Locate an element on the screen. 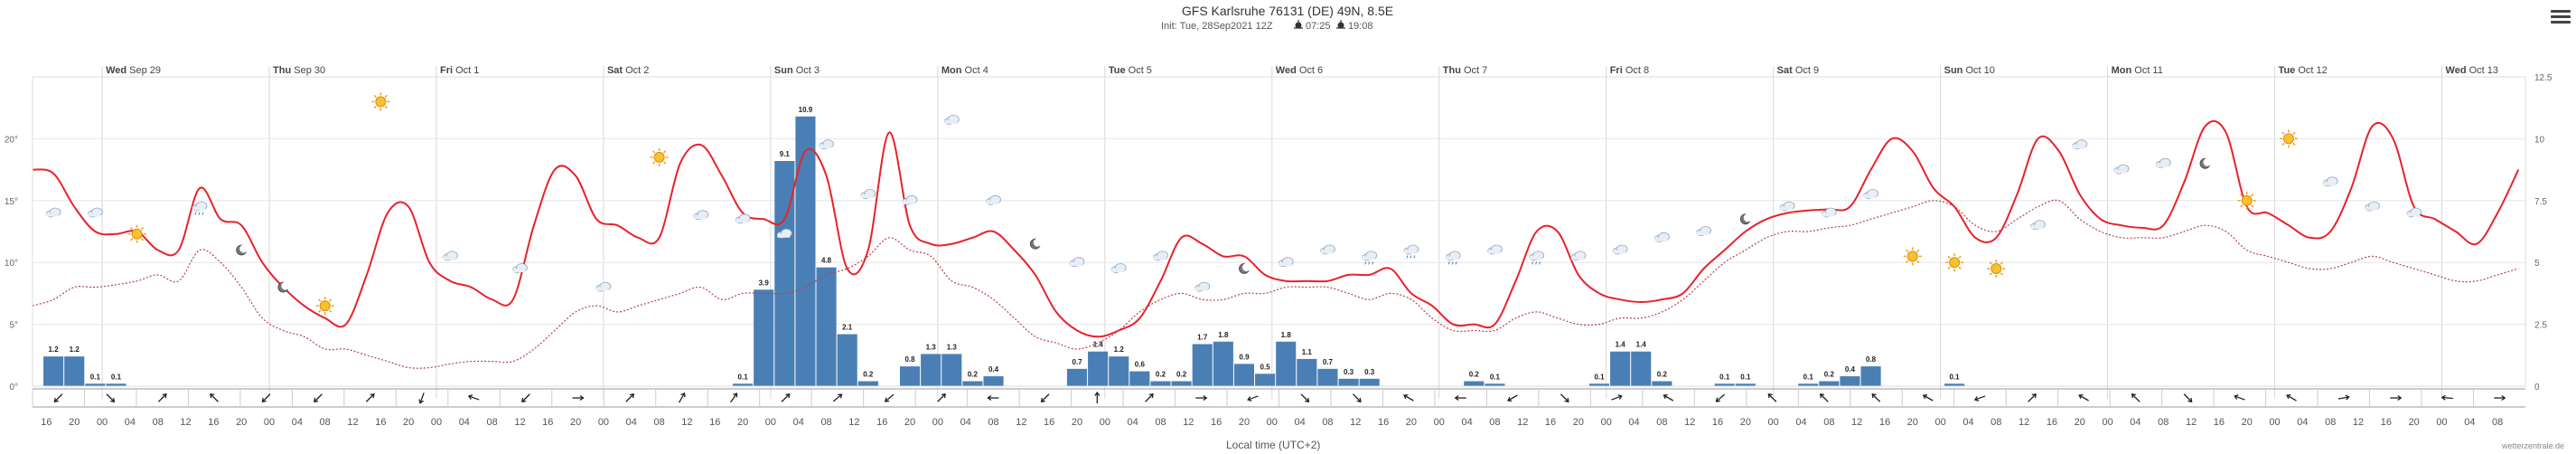 The image size is (2576, 454). sunset-time: 19:08 is located at coordinates (1360, 26).